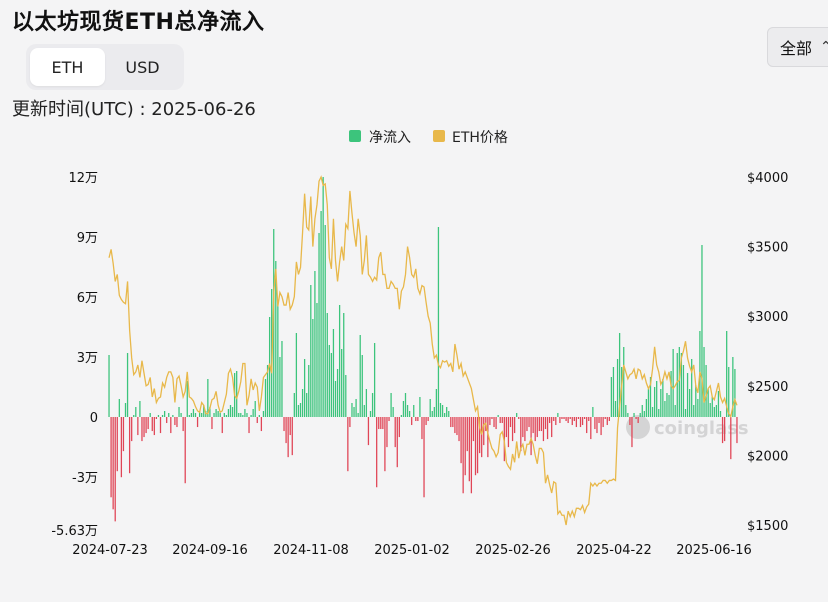  I want to click on unit-toggle: ETH USD, so click(105, 67).